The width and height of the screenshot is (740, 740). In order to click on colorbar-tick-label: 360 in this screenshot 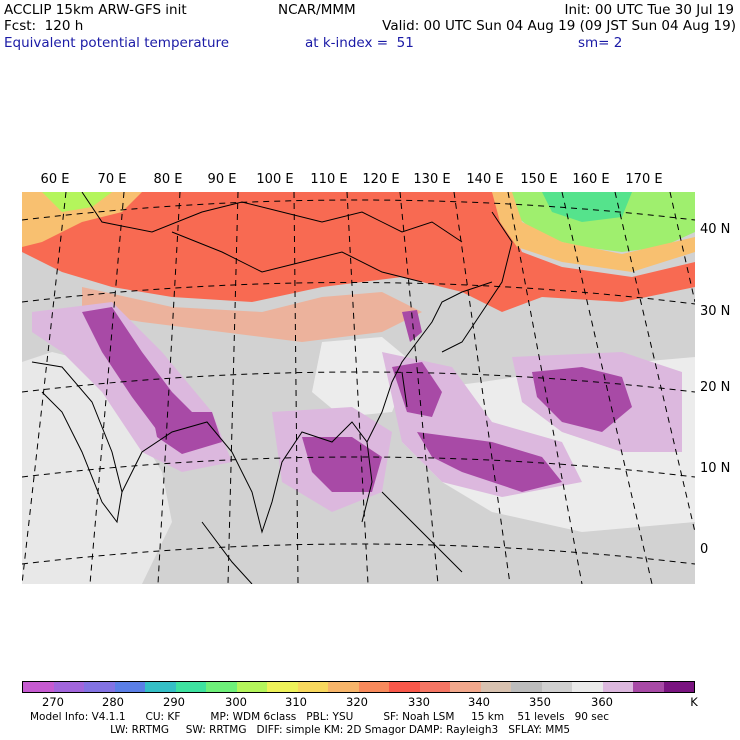, I will do `click(602, 702)`.